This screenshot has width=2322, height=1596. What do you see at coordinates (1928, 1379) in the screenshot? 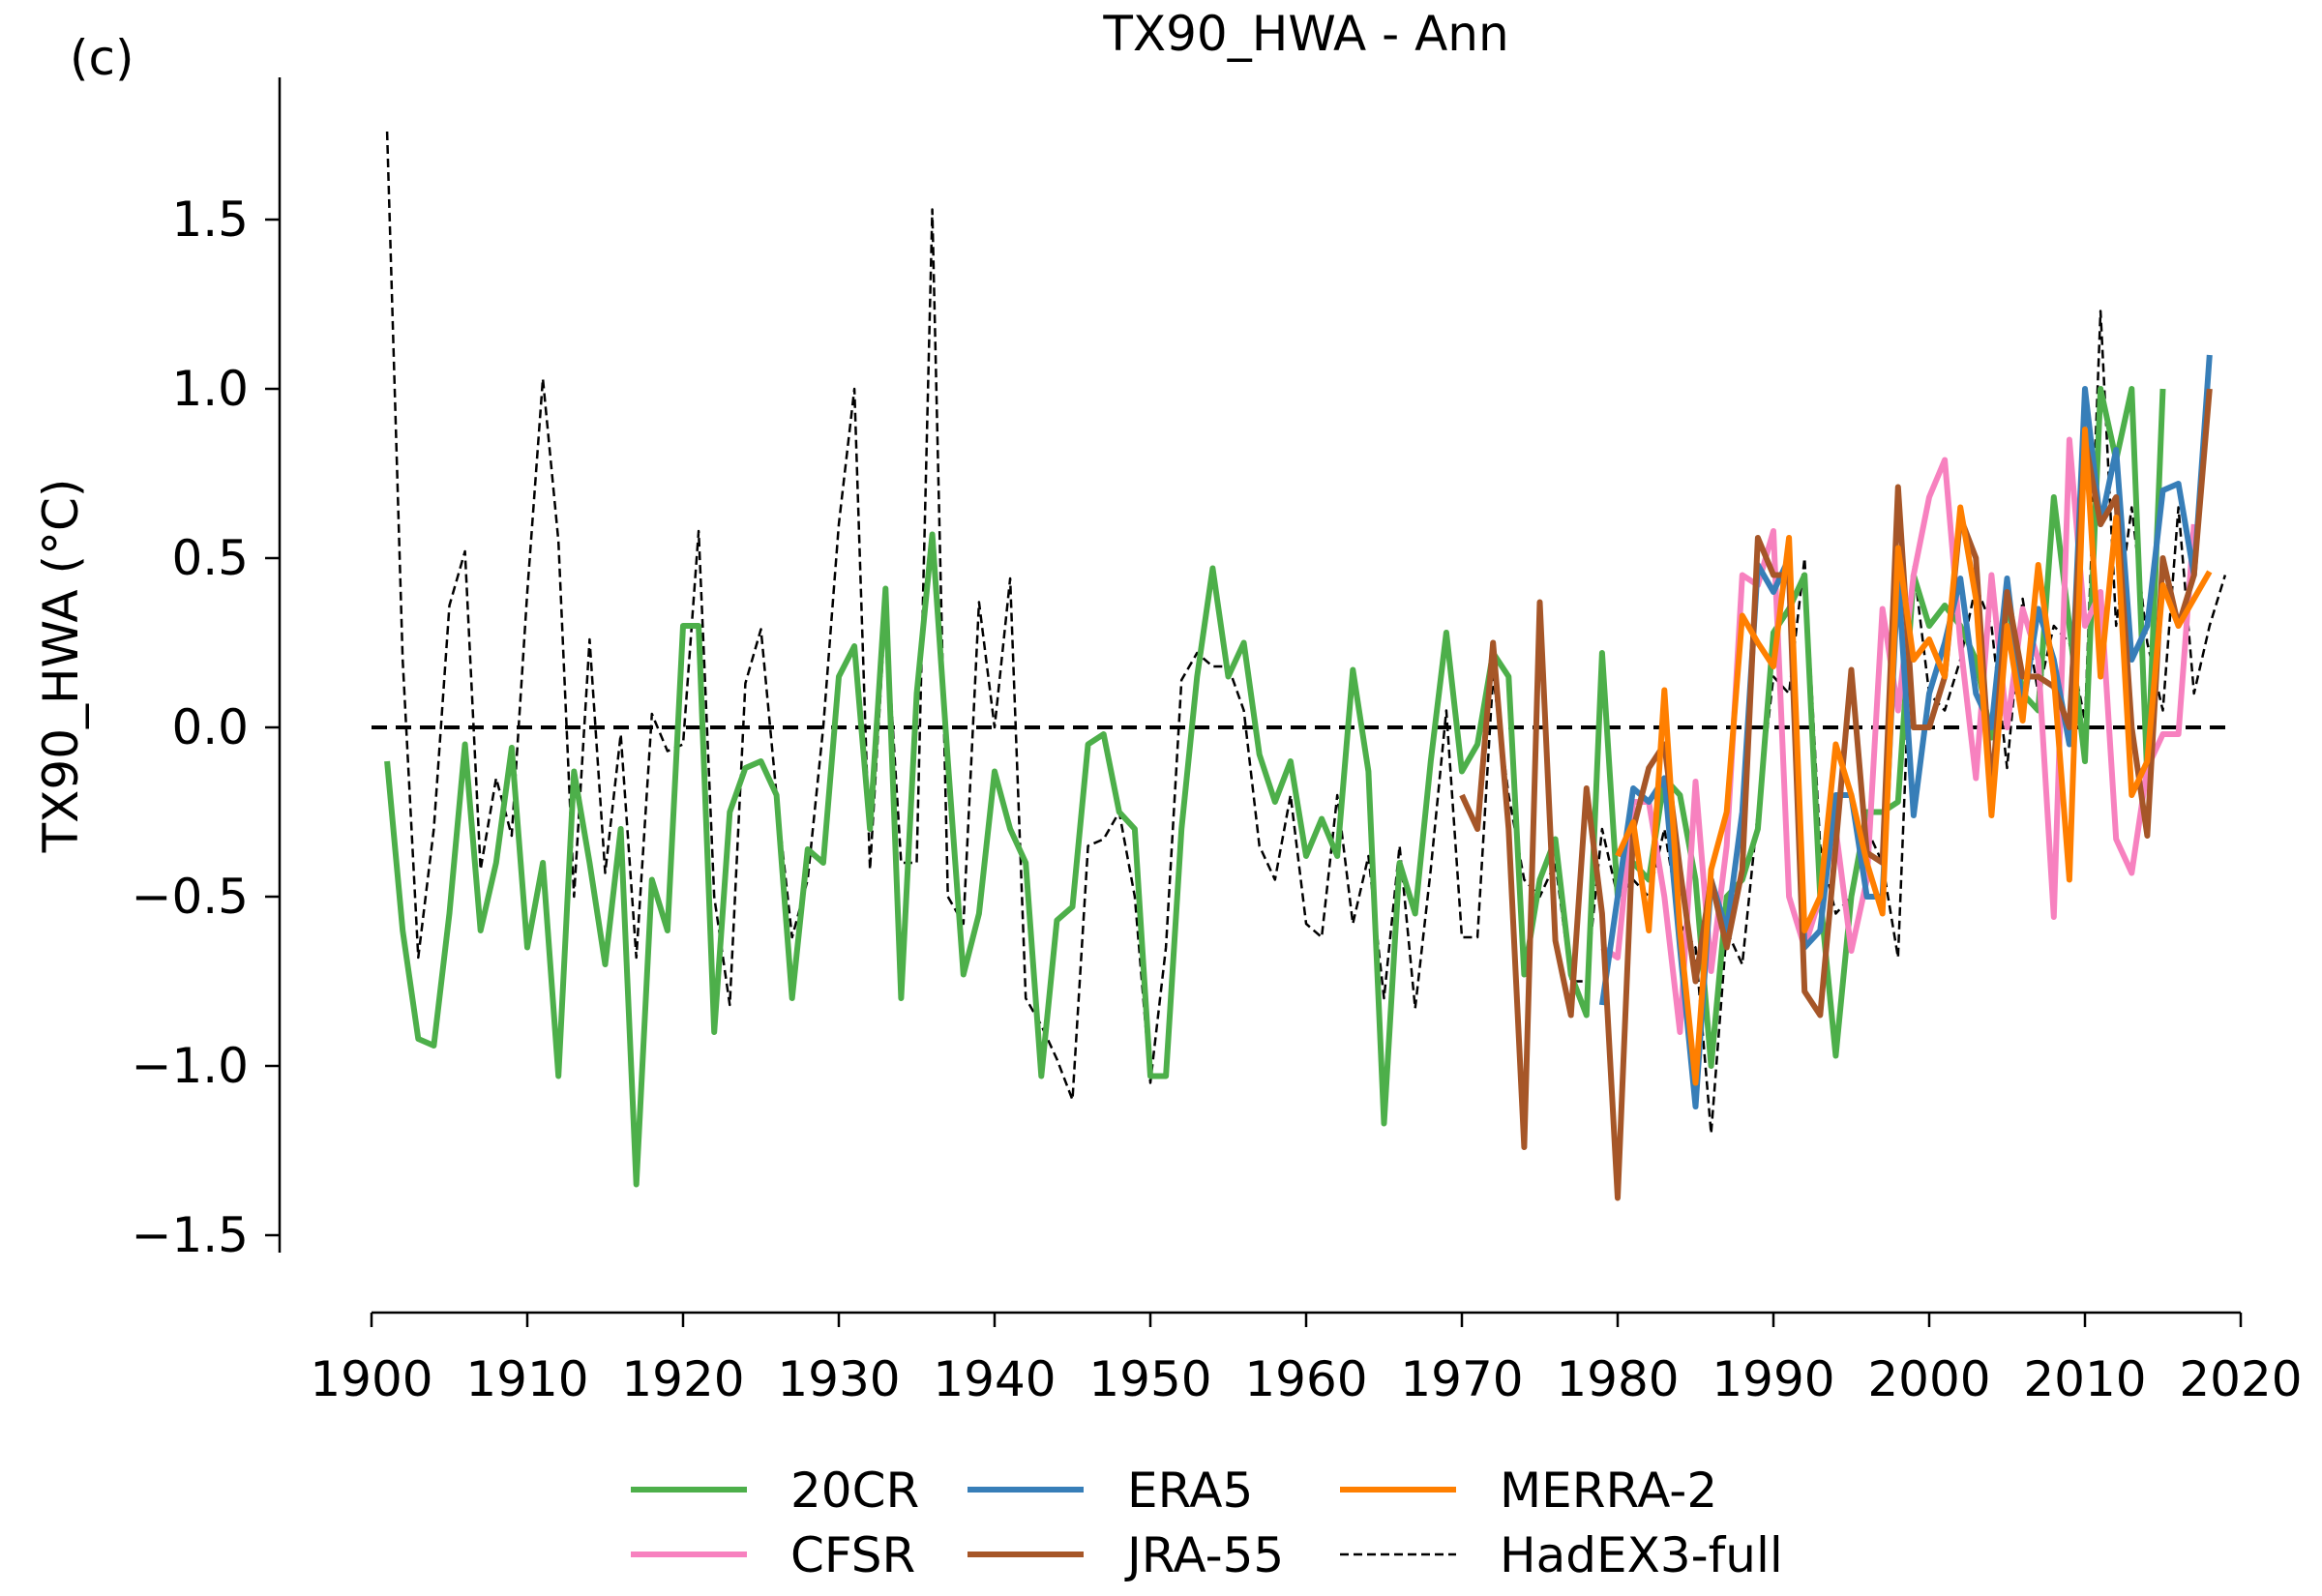
I see `x-tick-label: 2000` at bounding box center [1928, 1379].